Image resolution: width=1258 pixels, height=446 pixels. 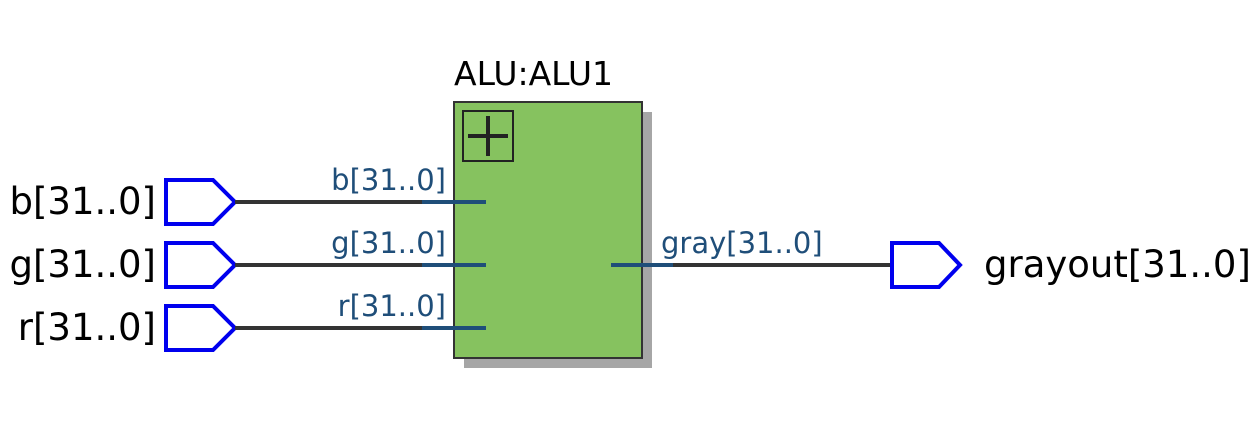 What do you see at coordinates (82, 201) in the screenshot?
I see `input-port-b-label: b[31..0]` at bounding box center [82, 201].